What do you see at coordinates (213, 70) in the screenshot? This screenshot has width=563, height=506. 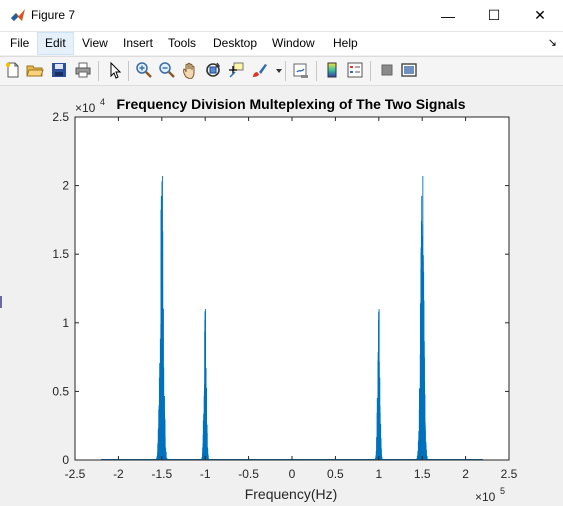 I see `rotate-3d-icon` at bounding box center [213, 70].